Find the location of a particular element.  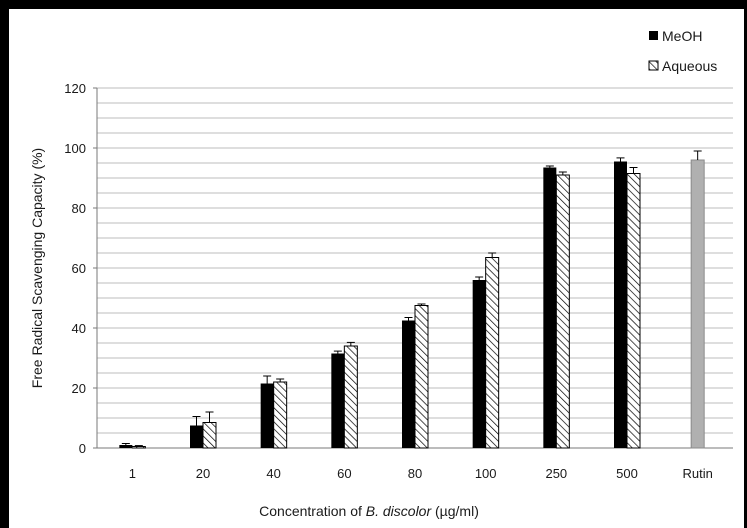

y-tick-label: 40 is located at coordinates (79, 328).